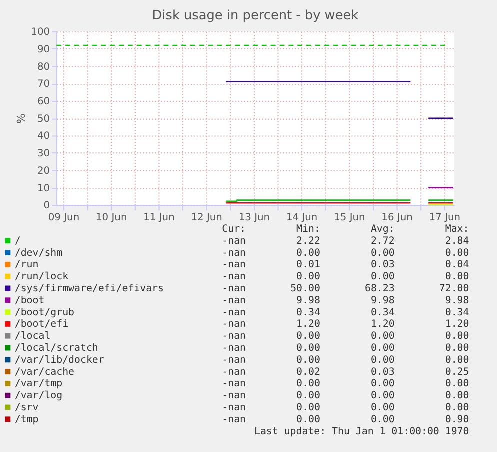 This screenshot has width=497, height=455. I want to click on y-tick-label: 80, so click(43, 67).